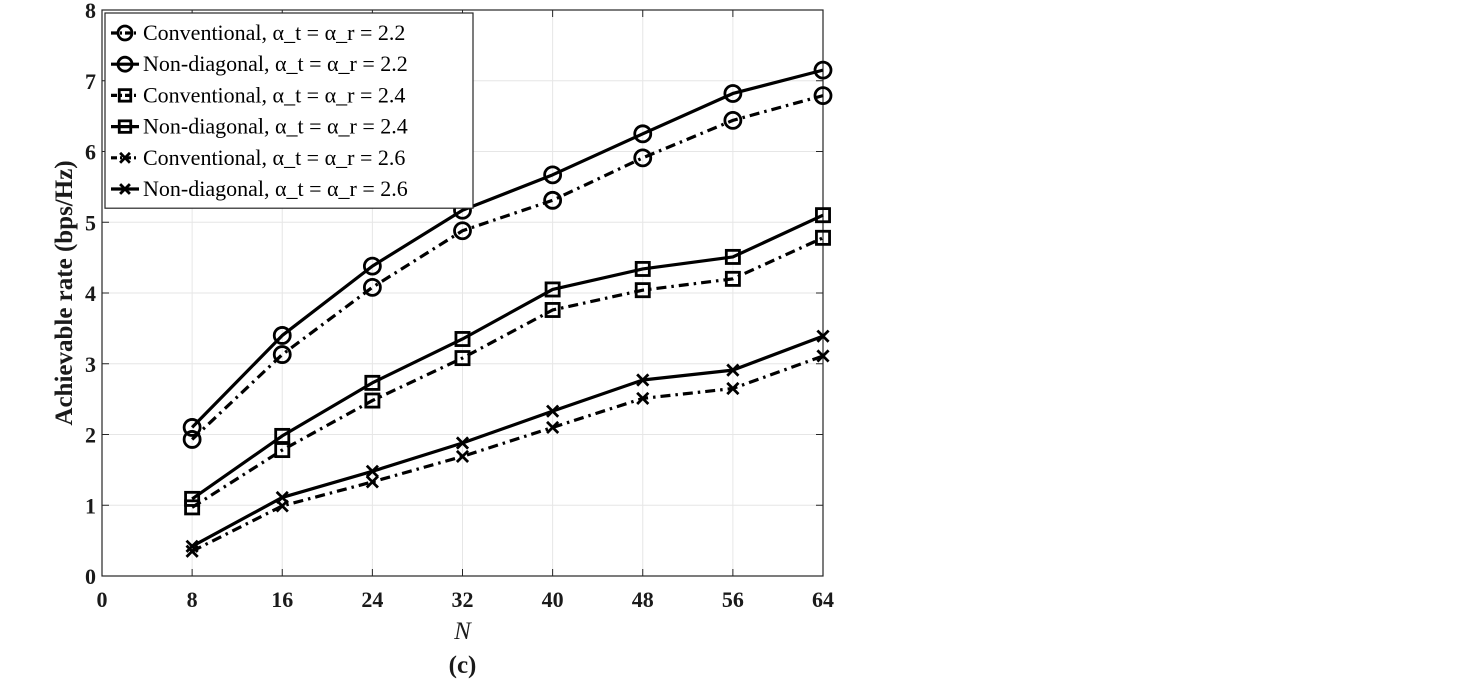  I want to click on x-tick-label: 56, so click(733, 599).